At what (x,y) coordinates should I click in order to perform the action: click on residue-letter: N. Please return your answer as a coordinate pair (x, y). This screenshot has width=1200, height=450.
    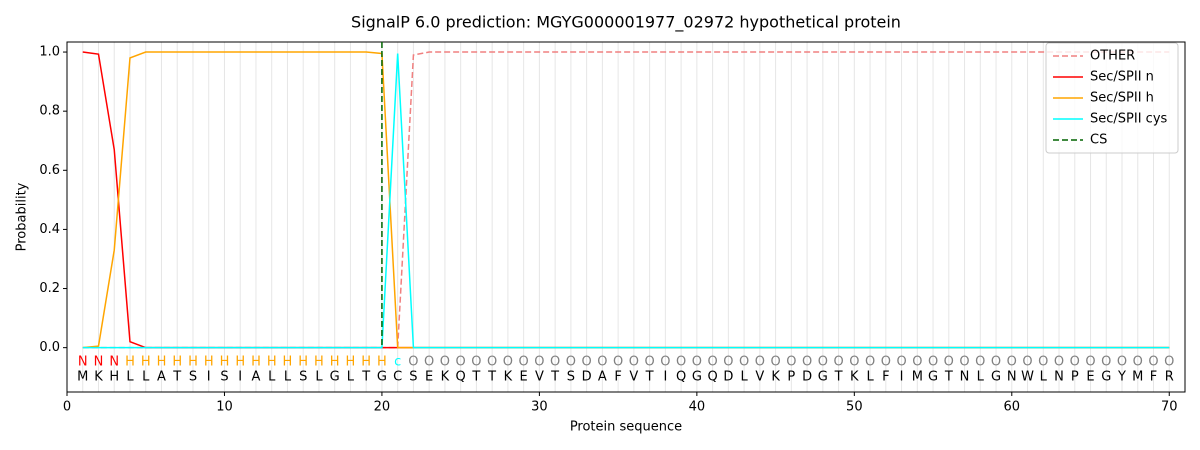
    Looking at the image, I should click on (965, 377).